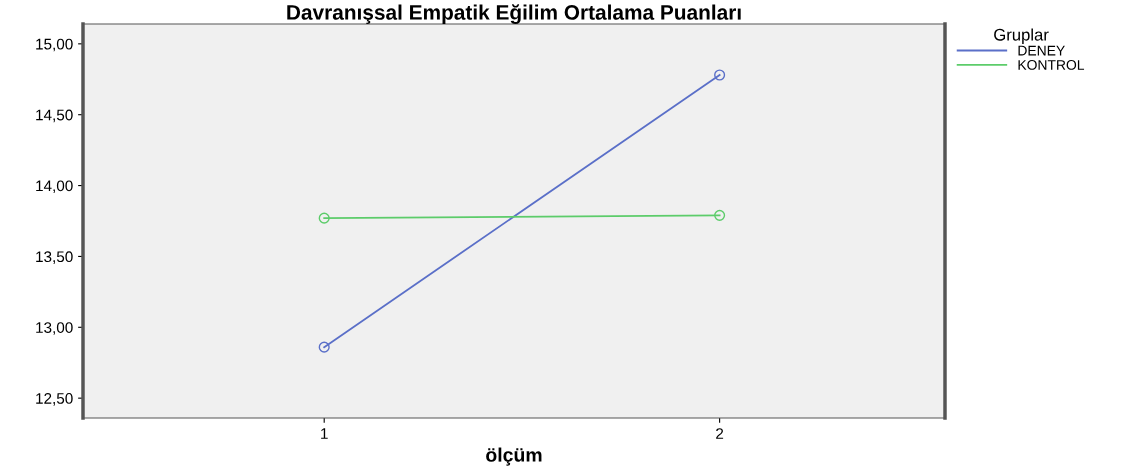 Image resolution: width=1121 pixels, height=474 pixels. What do you see at coordinates (324, 433) in the screenshot?
I see `x-tick-label: 1` at bounding box center [324, 433].